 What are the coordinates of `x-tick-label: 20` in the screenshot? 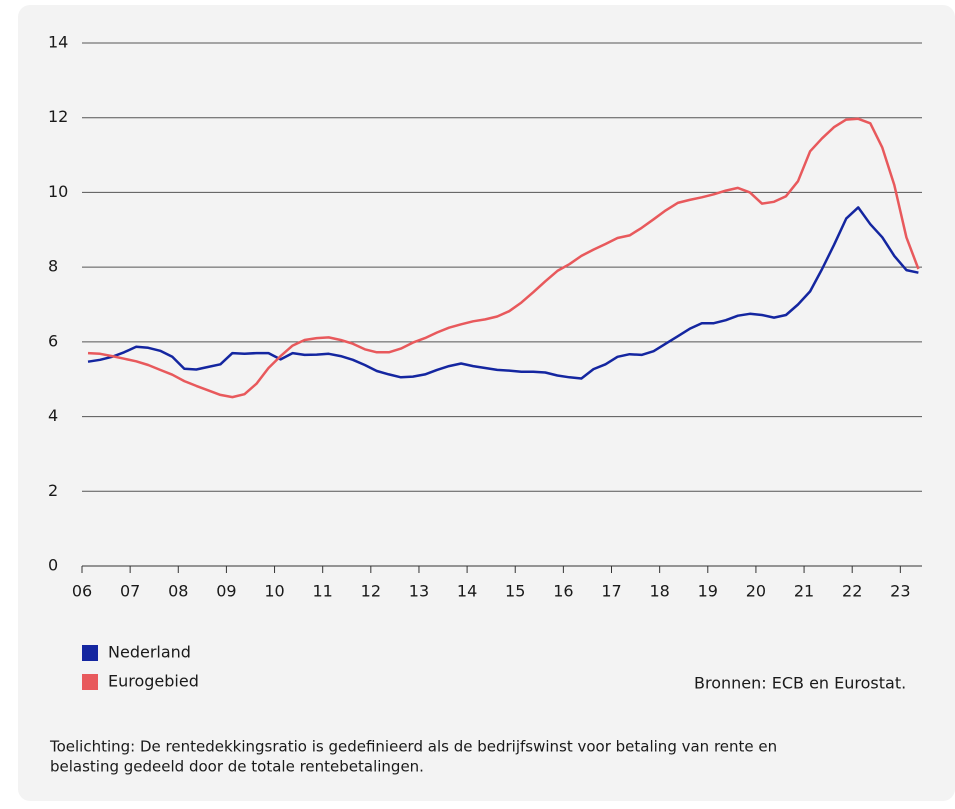 It's located at (756, 591).